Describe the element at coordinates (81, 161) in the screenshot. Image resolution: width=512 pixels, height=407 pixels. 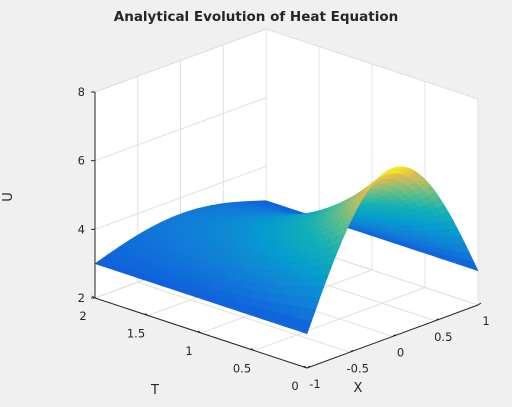
I see `z-tick-label: 6` at that location.